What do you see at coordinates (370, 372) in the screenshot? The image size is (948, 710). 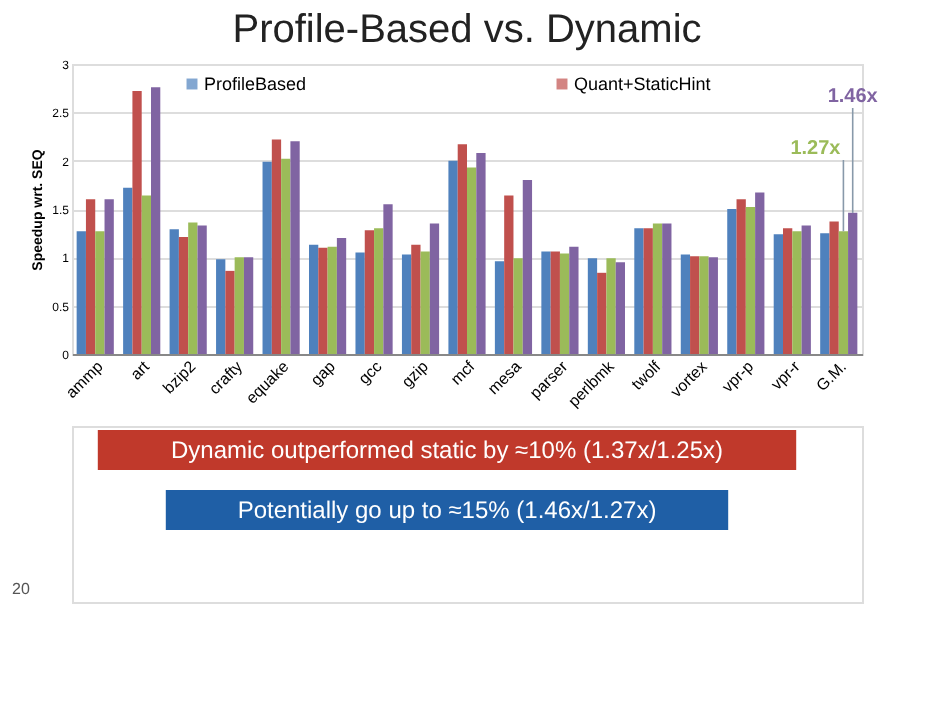 I see `x-tick-label: gcc` at bounding box center [370, 372].